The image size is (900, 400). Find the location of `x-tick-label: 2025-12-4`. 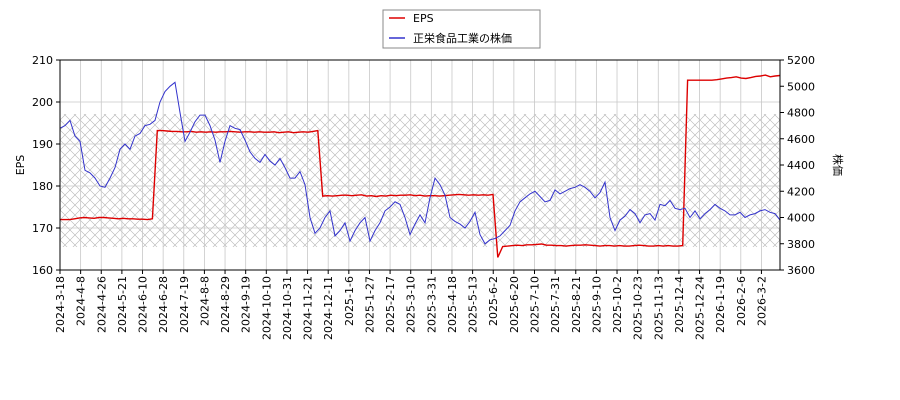

x-tick-label: 2025-12-4 is located at coordinates (679, 304).